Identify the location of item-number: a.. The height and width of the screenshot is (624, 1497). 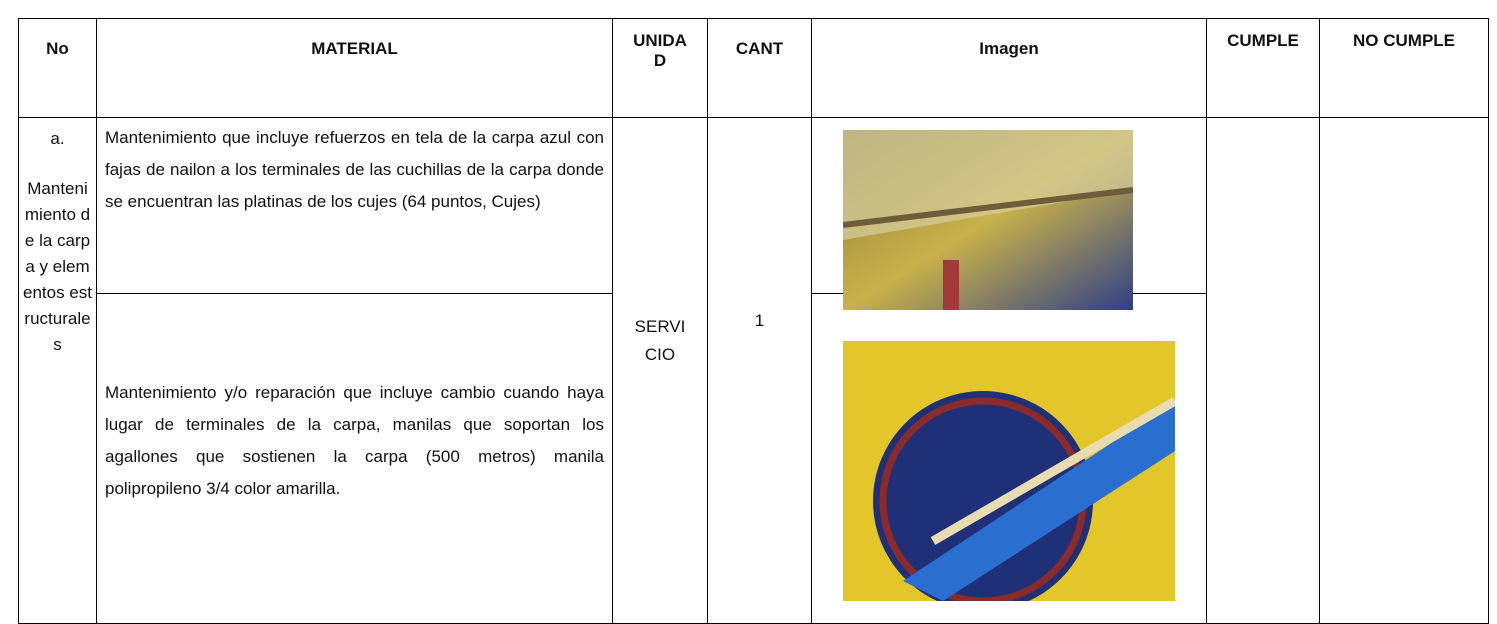
(57, 138).